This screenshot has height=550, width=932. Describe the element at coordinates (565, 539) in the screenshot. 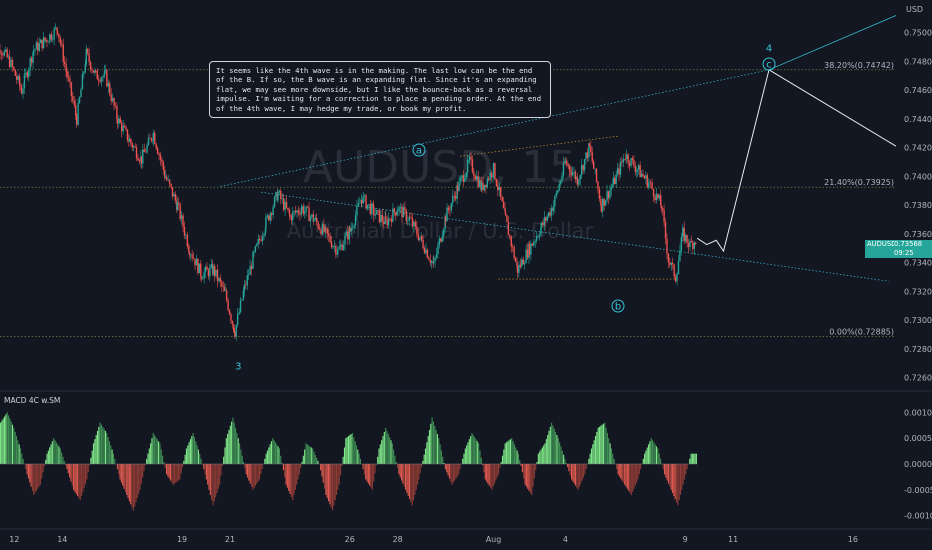

I see `time-tick-label: 4` at that location.